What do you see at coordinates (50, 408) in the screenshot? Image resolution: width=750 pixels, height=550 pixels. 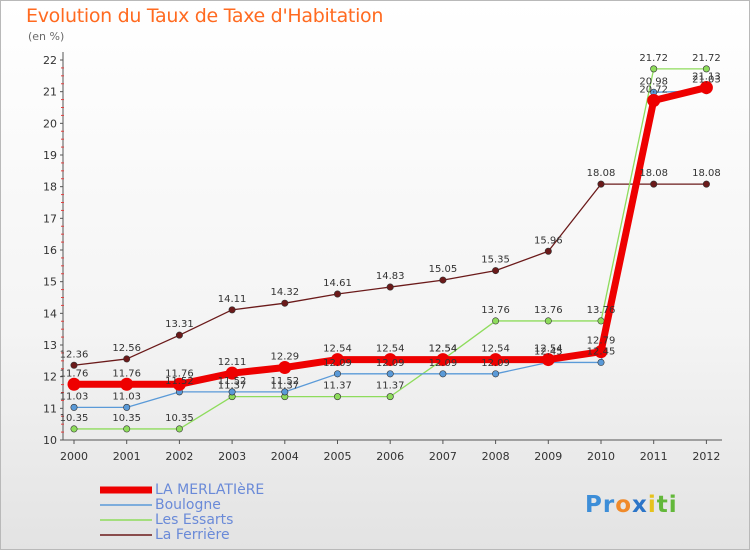 I see `y-tick-label: 11` at bounding box center [50, 408].